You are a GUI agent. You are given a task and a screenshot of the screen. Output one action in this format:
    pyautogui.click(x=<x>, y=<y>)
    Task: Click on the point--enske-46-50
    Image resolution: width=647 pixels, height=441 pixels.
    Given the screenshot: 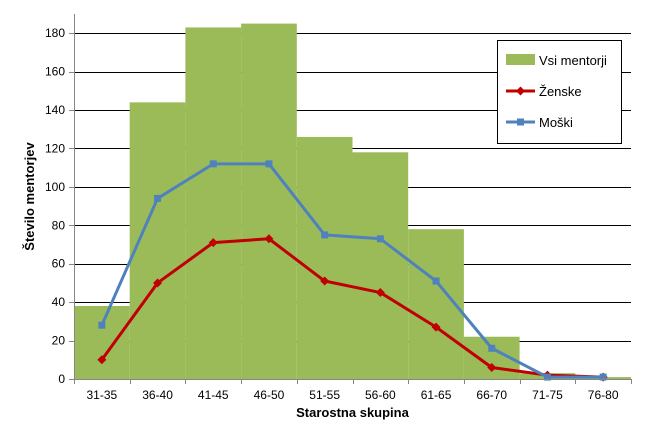 What is the action you would take?
    pyautogui.click(x=269, y=239)
    